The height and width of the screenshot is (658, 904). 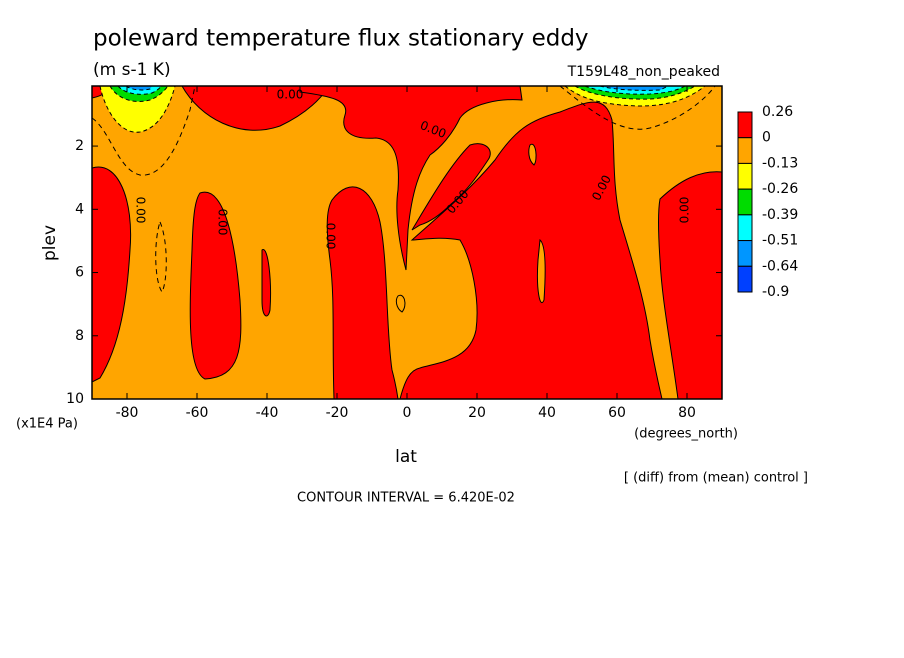 What do you see at coordinates (75, 399) in the screenshot?
I see `y-tick-label: 10` at bounding box center [75, 399].